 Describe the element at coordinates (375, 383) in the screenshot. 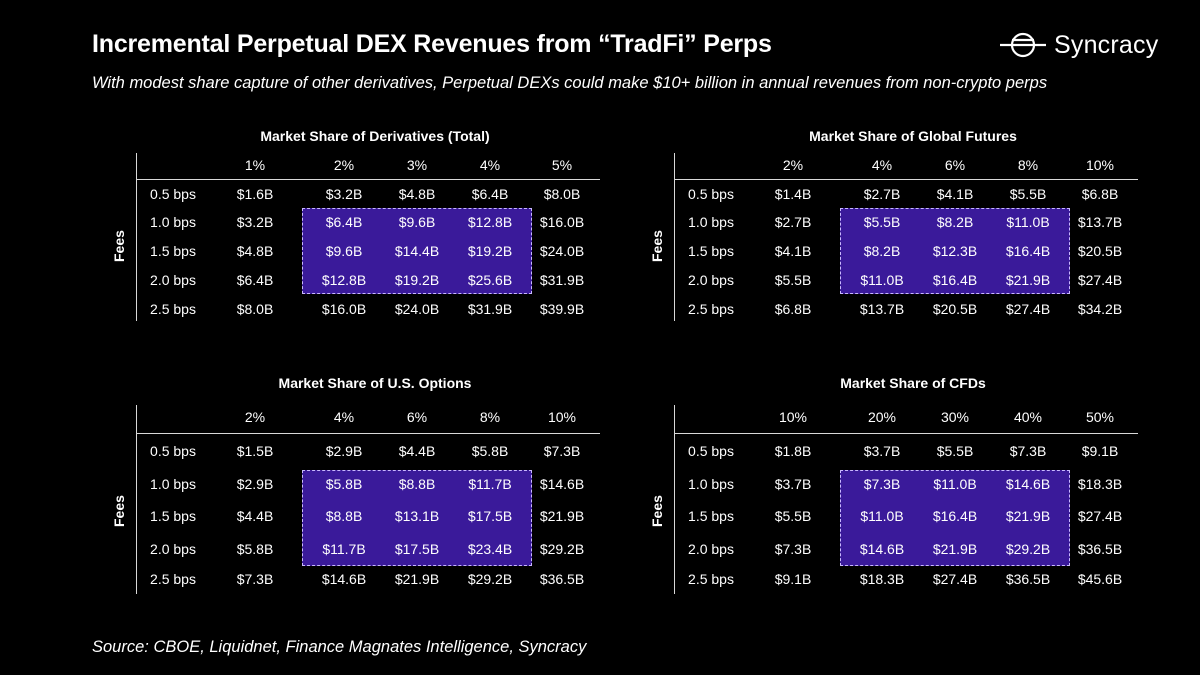

I see `table-title: Market Share of U.S. Options` at that location.